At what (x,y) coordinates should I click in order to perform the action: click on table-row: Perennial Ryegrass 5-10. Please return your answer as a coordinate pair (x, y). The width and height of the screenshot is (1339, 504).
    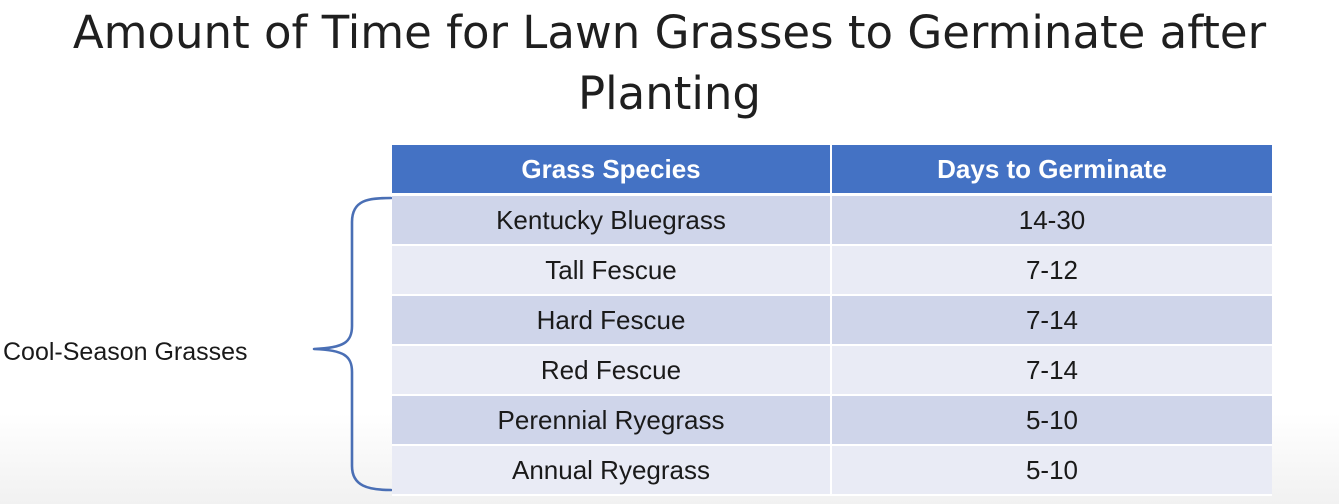
    Looking at the image, I should click on (832, 420).